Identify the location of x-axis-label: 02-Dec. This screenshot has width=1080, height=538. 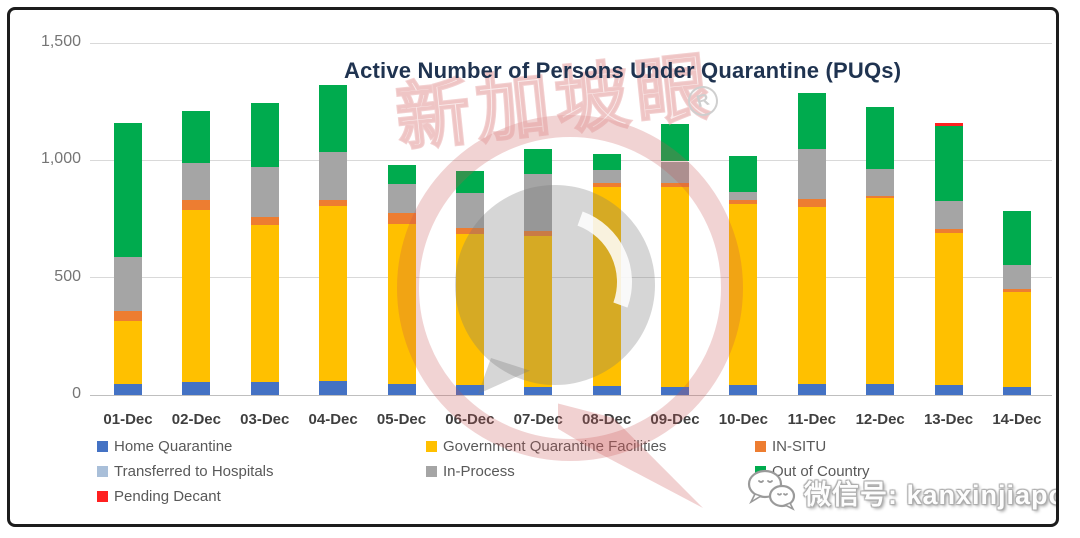
(196, 419).